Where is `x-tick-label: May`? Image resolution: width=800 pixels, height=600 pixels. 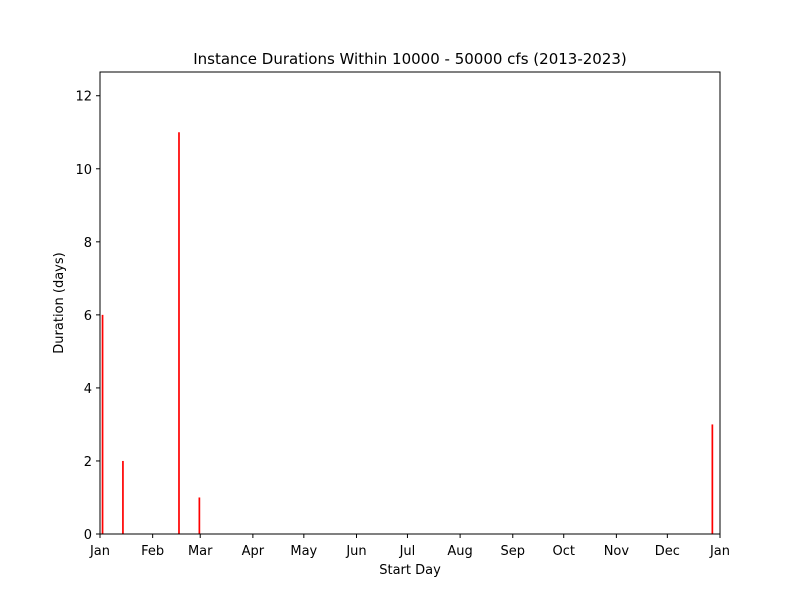
x-tick-label: May is located at coordinates (303, 551).